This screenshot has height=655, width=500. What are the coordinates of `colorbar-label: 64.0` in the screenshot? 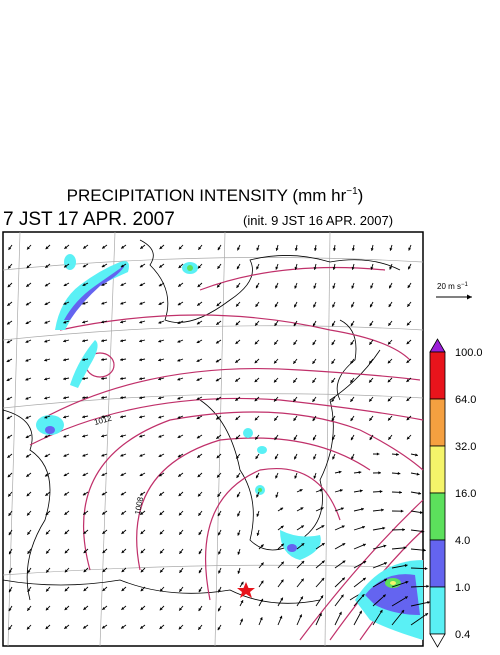 It's located at (465, 400).